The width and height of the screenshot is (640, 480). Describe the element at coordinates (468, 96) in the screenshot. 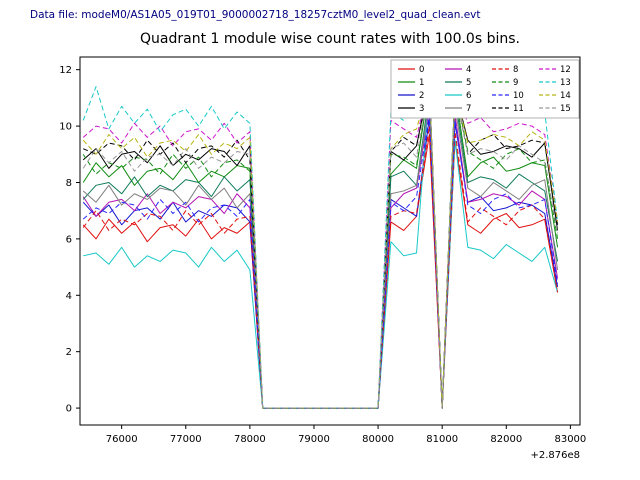

I see `legend-label-6: 6` at that location.